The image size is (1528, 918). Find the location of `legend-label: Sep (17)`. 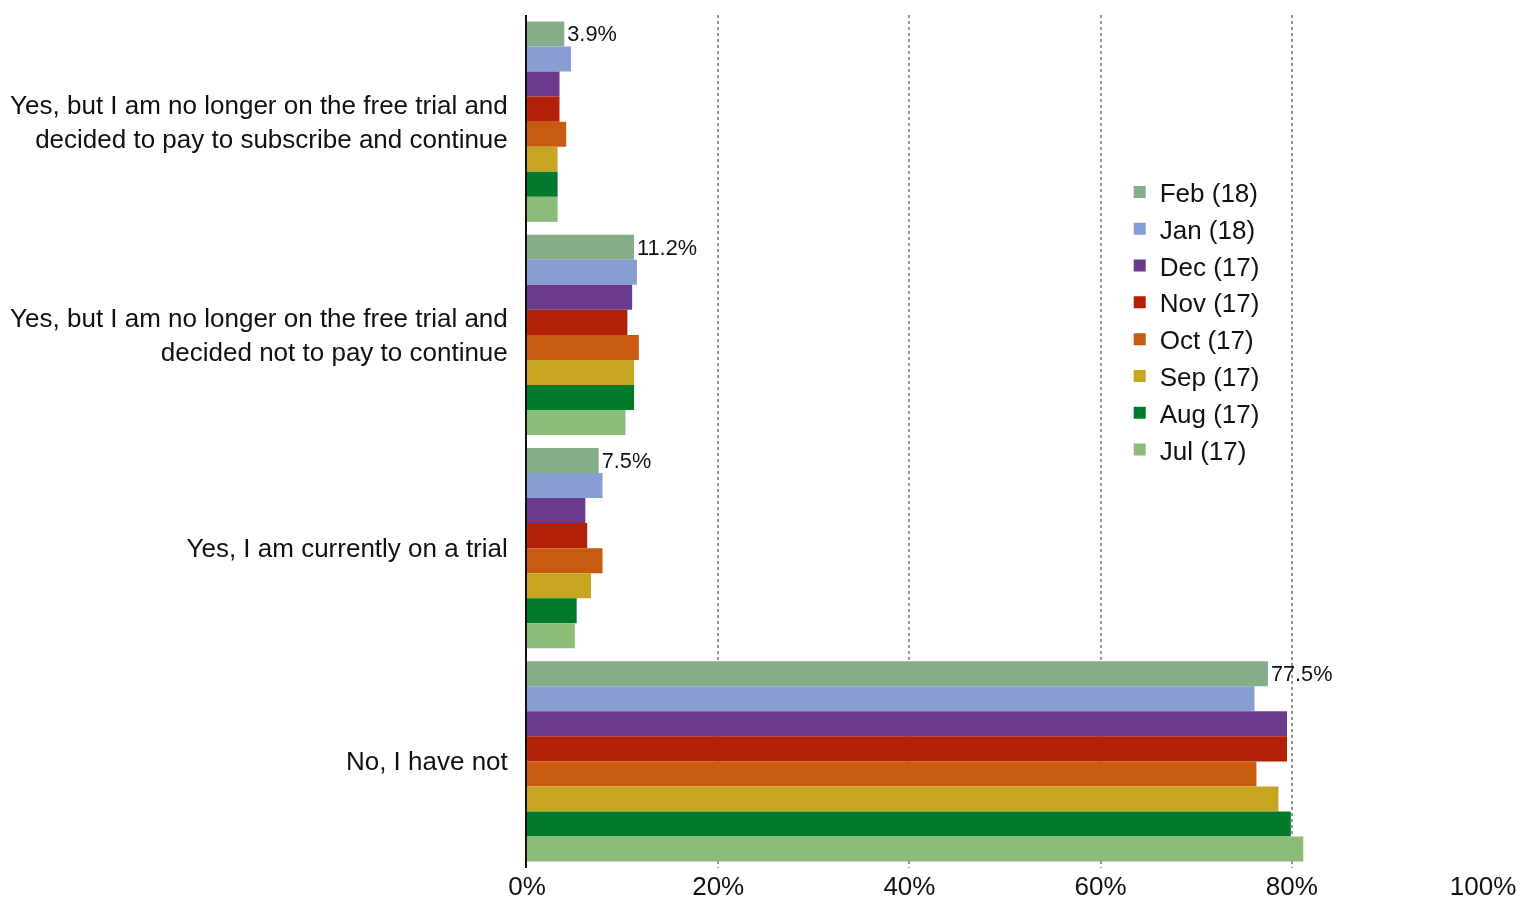

legend-label: Sep (17) is located at coordinates (1209, 377).